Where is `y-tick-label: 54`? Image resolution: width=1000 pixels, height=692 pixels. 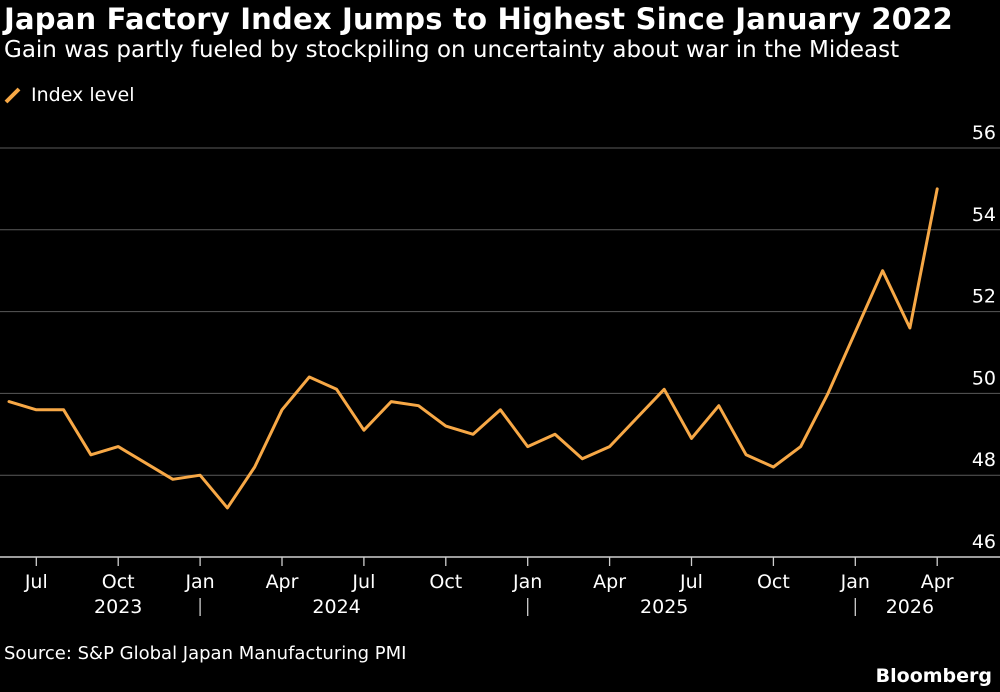 y-tick-label: 54 is located at coordinates (984, 215).